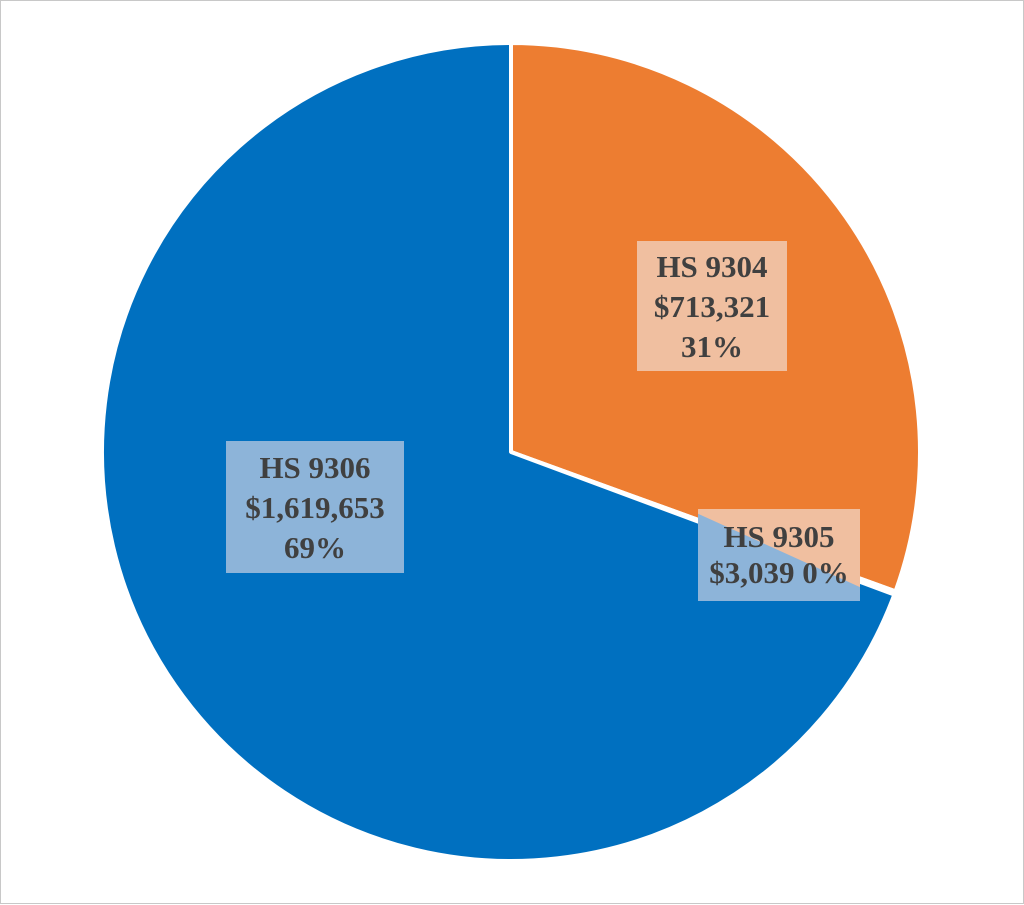 This screenshot has width=1024, height=905. I want to click on data-label-hs-9306: HS 9306 $1,619,653 69%, so click(315, 507).